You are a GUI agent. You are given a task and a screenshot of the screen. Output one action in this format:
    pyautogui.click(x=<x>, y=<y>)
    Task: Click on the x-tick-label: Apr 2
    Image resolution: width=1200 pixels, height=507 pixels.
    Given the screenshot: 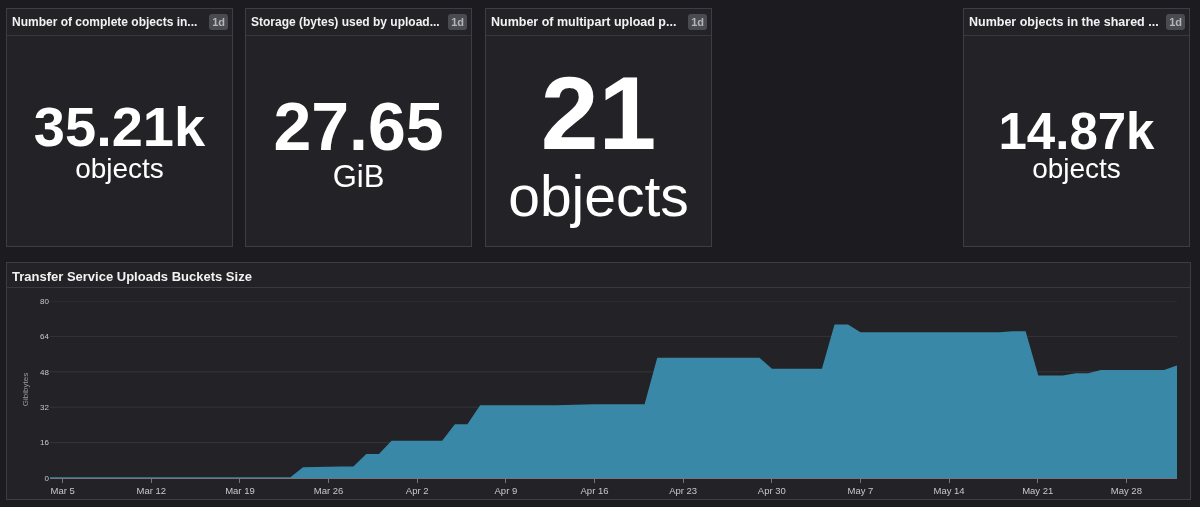 What is the action you would take?
    pyautogui.click(x=417, y=491)
    